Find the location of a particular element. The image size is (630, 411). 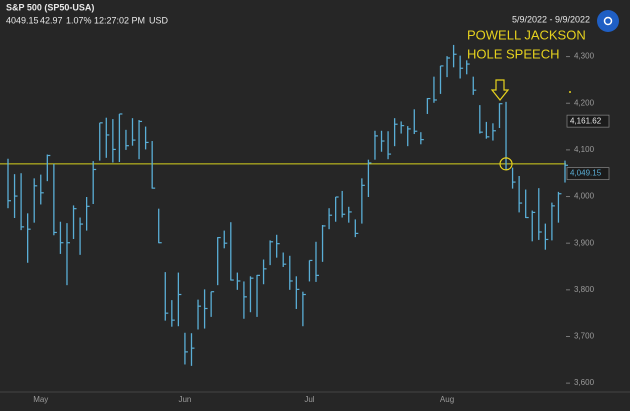

annotation-arrow is located at coordinates (500, 90).